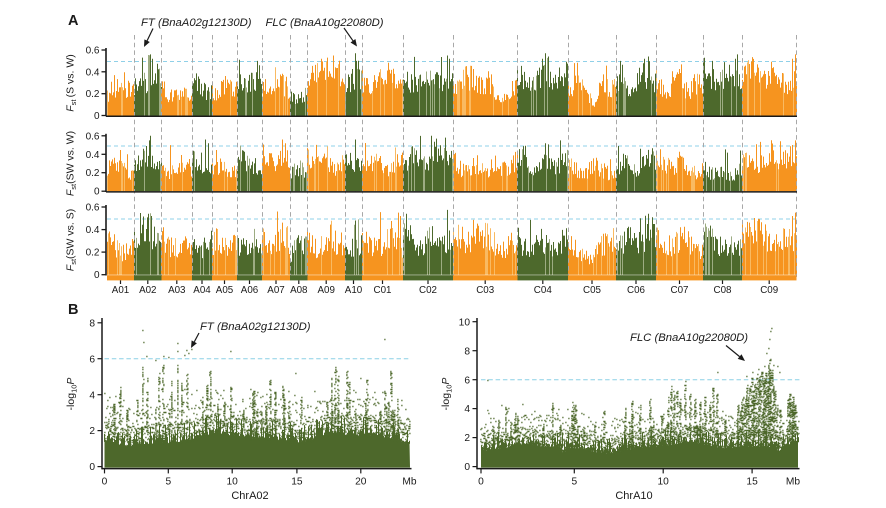 Image resolution: width=886 pixels, height=508 pixels. What do you see at coordinates (72, 83) in the screenshot?
I see `svg-text: Fst (S vs. W)` at bounding box center [72, 83].